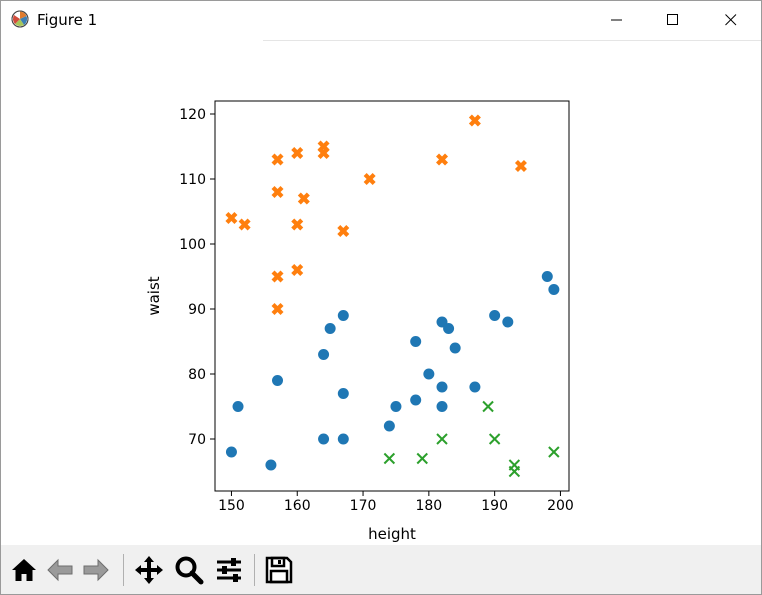 This screenshot has height=595, width=762. Describe the element at coordinates (197, 440) in the screenshot. I see `y-tick-label: 70` at that location.